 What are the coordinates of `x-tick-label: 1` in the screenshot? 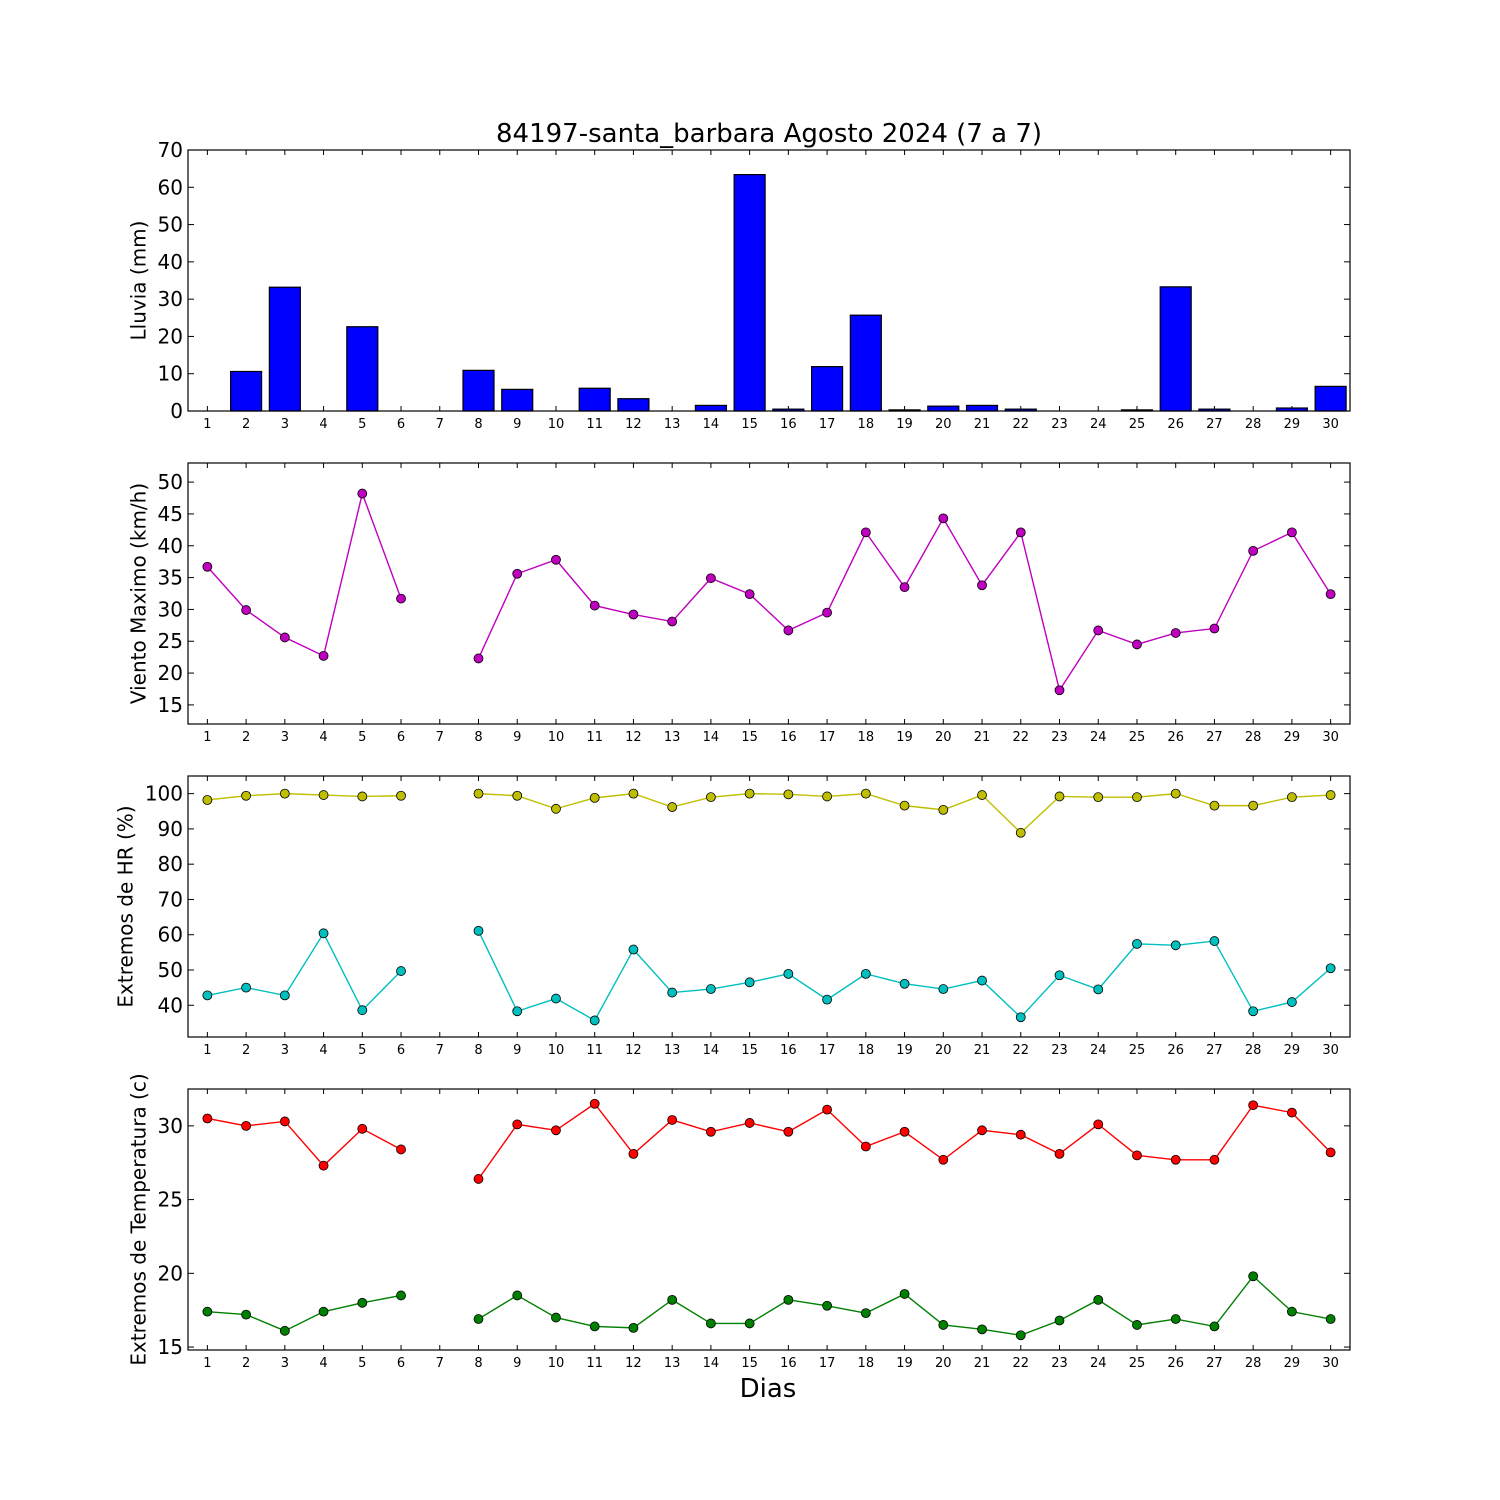 It's located at (207, 737).